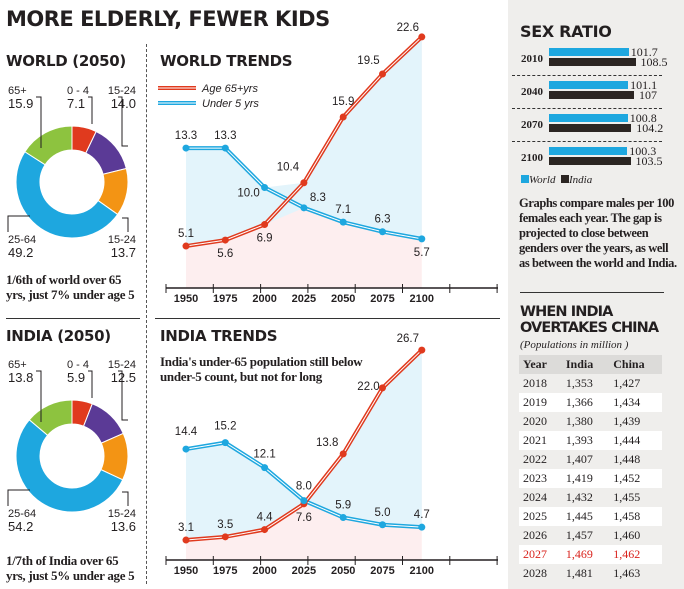 The height and width of the screenshot is (589, 684). I want to click on slice-value: 13.7, so click(123, 252).